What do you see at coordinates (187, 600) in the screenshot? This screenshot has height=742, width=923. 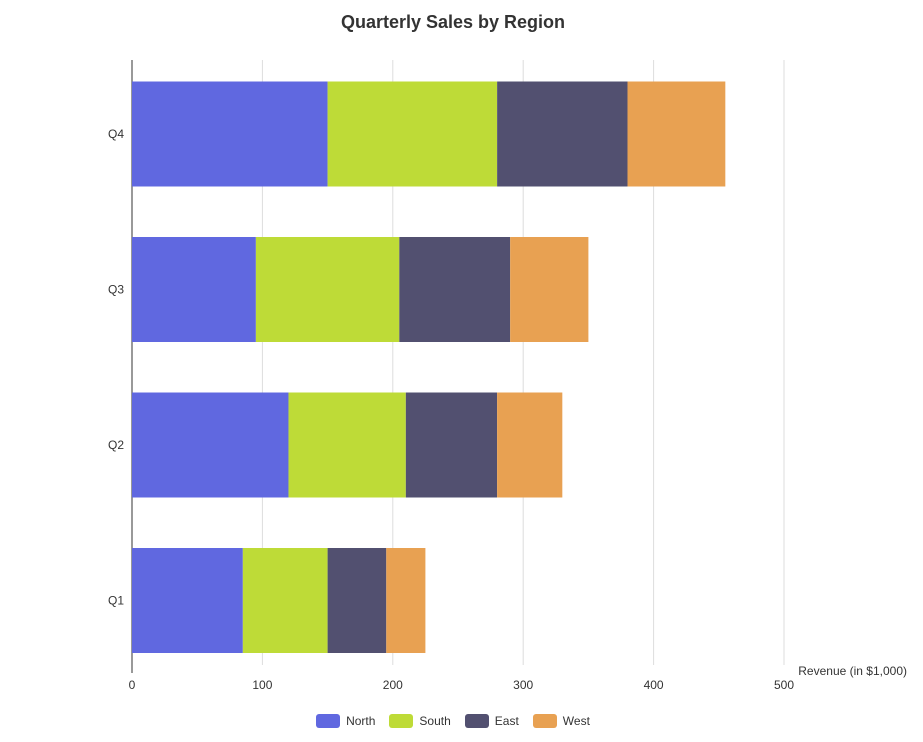 I see `bar-segment-north-q1` at bounding box center [187, 600].